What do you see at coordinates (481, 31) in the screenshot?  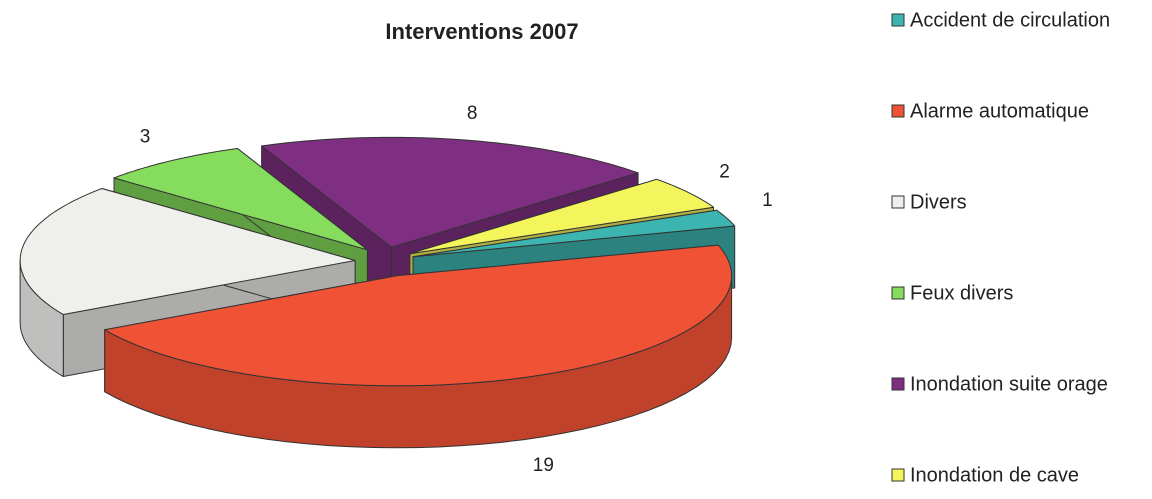 I see `chart-title: Interventions 2007` at bounding box center [481, 31].